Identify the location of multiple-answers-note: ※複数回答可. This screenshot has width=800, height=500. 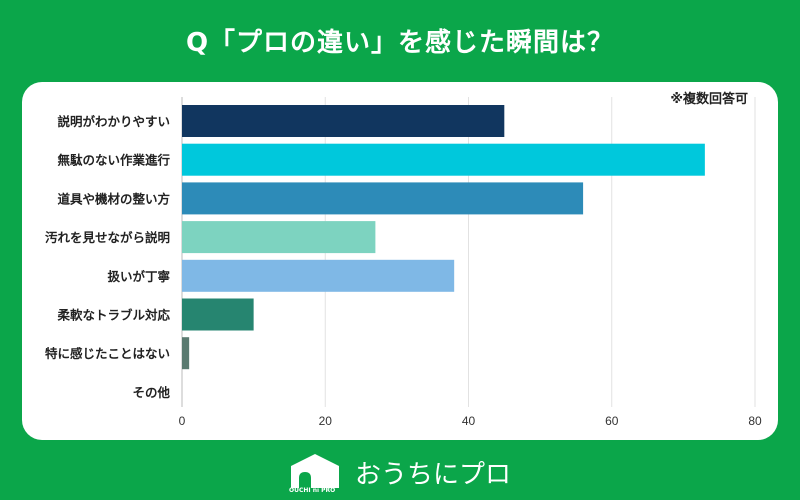
(709, 99).